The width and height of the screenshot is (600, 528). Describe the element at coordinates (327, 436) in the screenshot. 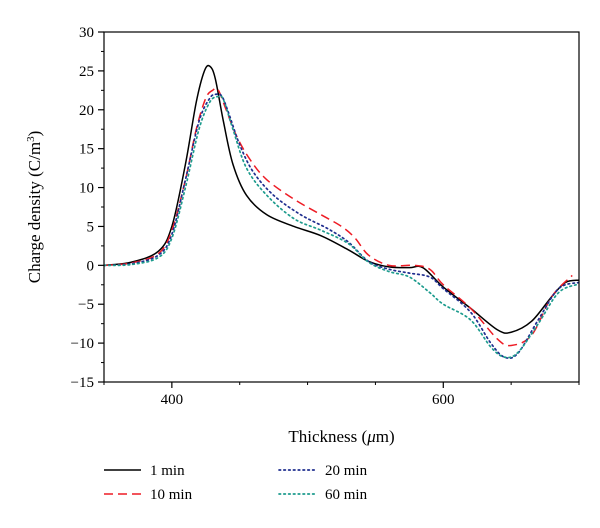

I see `x-axis-label-text: Thickness (` at that location.